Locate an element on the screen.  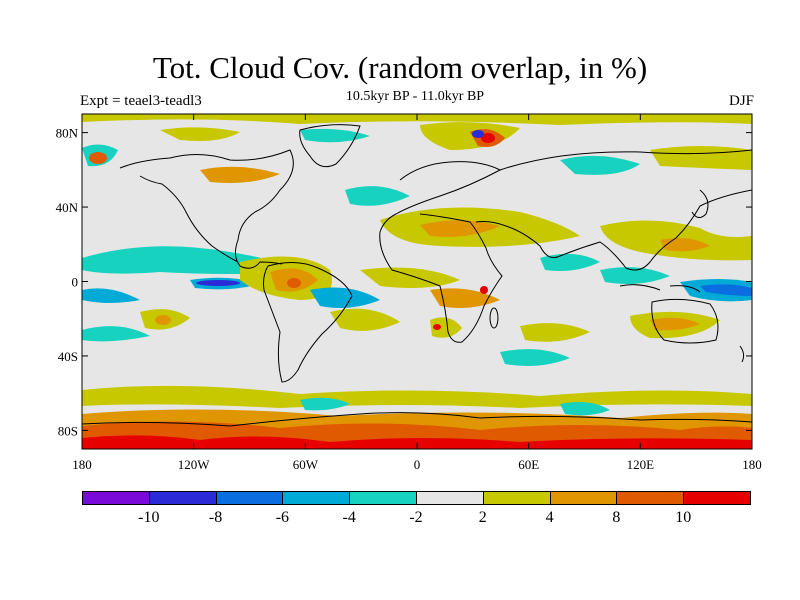
colorbar-label: -2 is located at coordinates (416, 517).